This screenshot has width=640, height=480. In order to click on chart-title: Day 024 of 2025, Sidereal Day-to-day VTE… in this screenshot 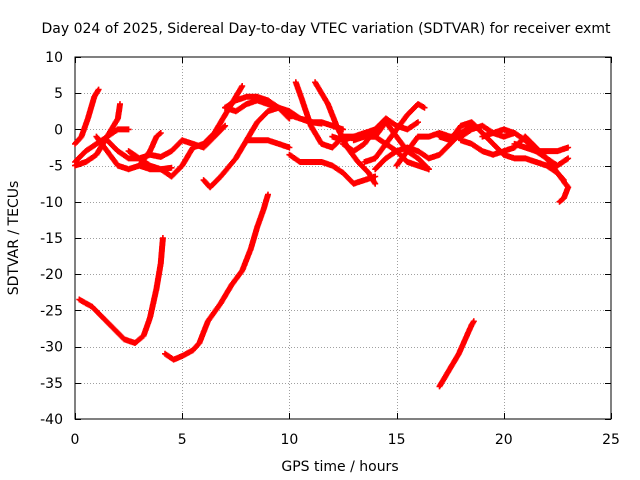, I will do `click(327, 29)`.